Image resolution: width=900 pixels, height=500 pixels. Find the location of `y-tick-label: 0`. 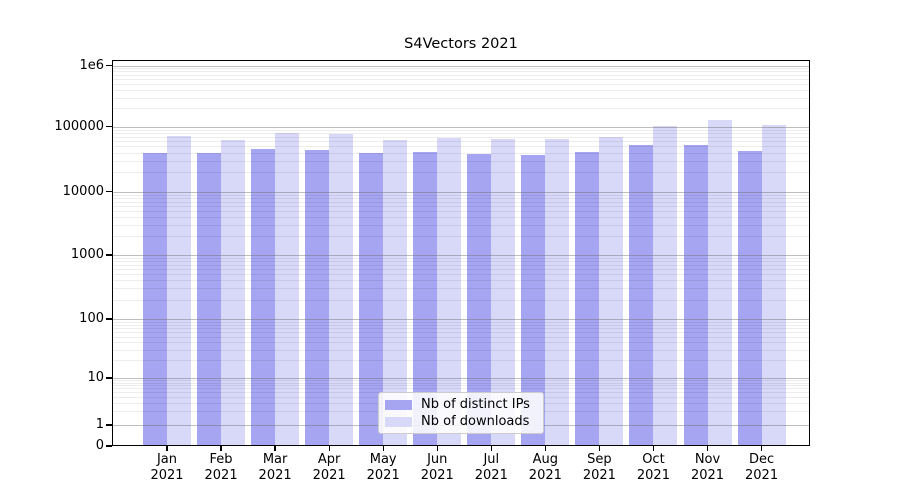

y-tick-label: 0 is located at coordinates (99, 445).